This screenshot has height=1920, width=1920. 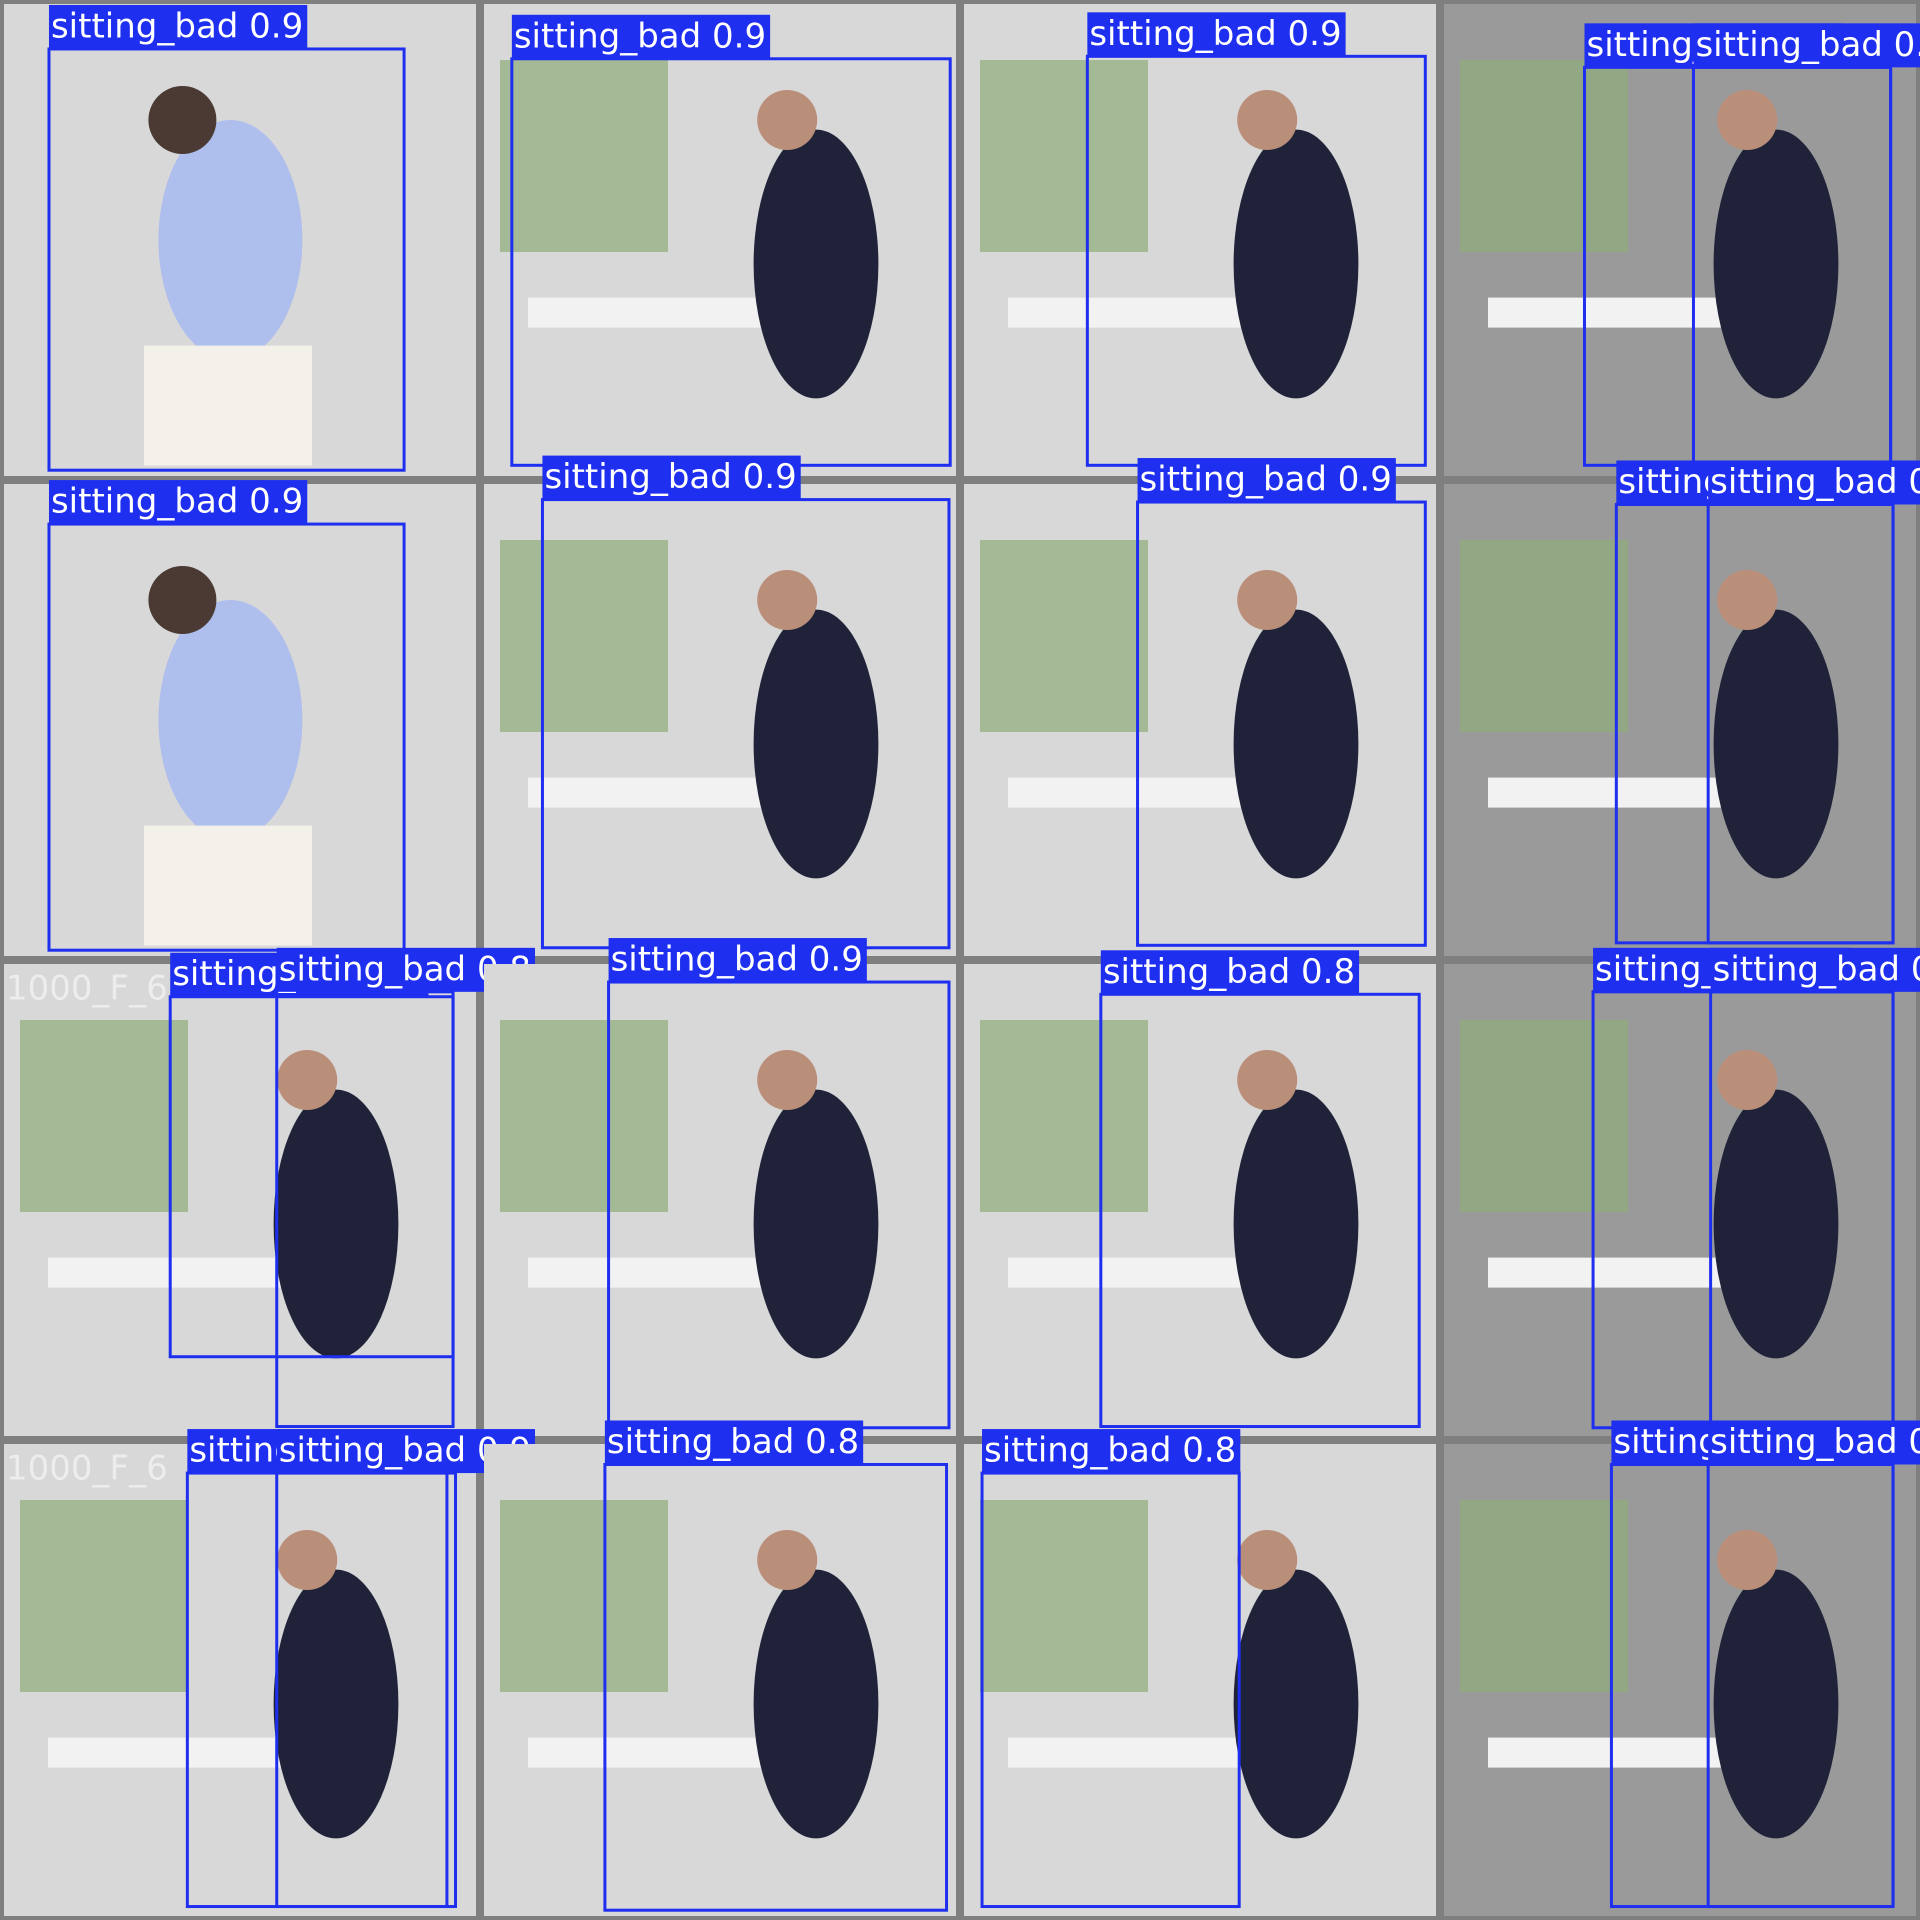 I want to click on label-text: sitting_bad 0.6, so click(x=1807, y=45).